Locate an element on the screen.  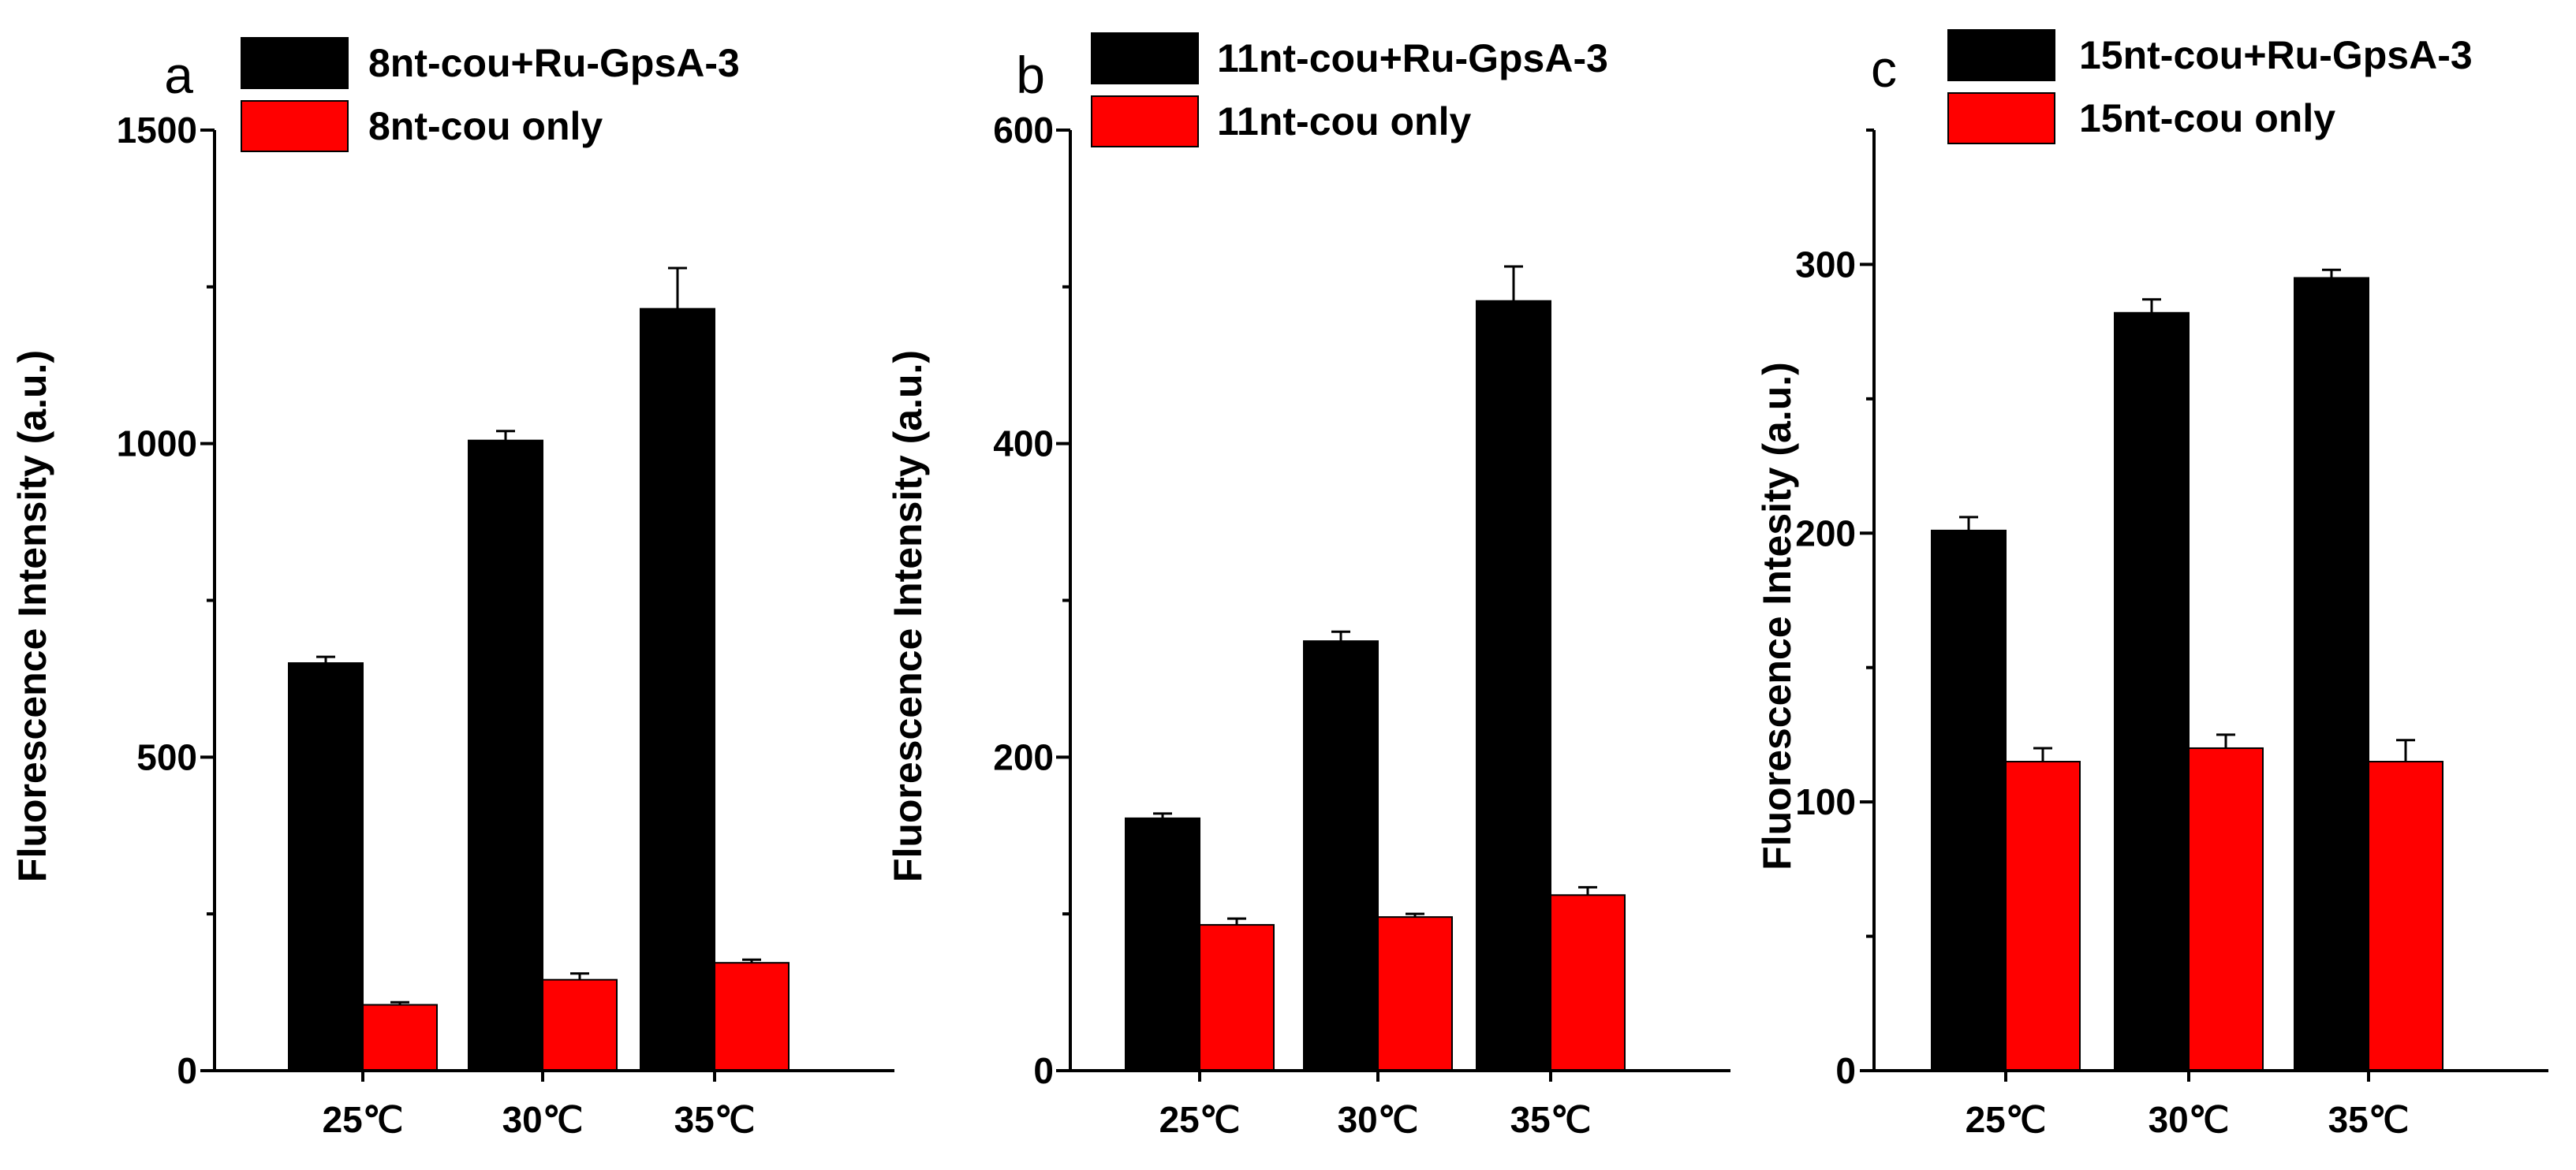
legend-label-complex: 15nt-cou+Ru-GpsA-3 is located at coordinates (2276, 55).